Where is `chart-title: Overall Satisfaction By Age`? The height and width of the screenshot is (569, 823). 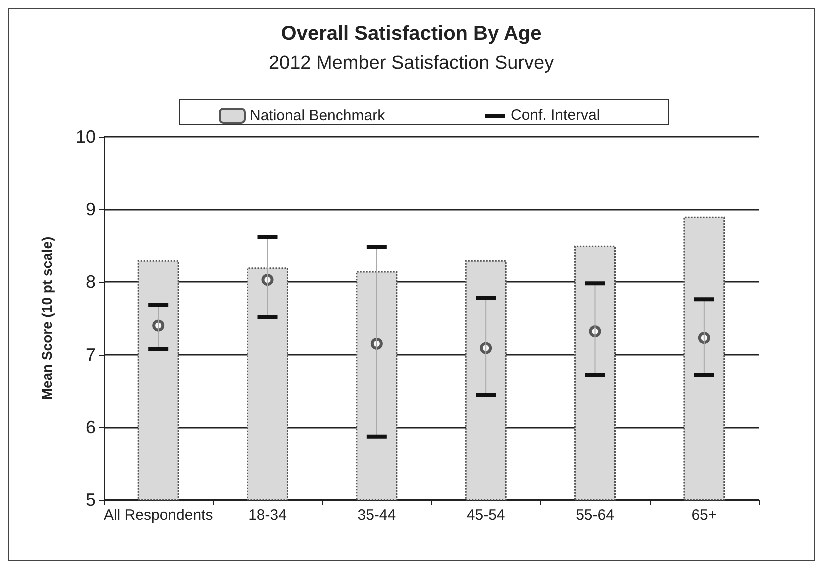
chart-title: Overall Satisfaction By Age is located at coordinates (411, 34).